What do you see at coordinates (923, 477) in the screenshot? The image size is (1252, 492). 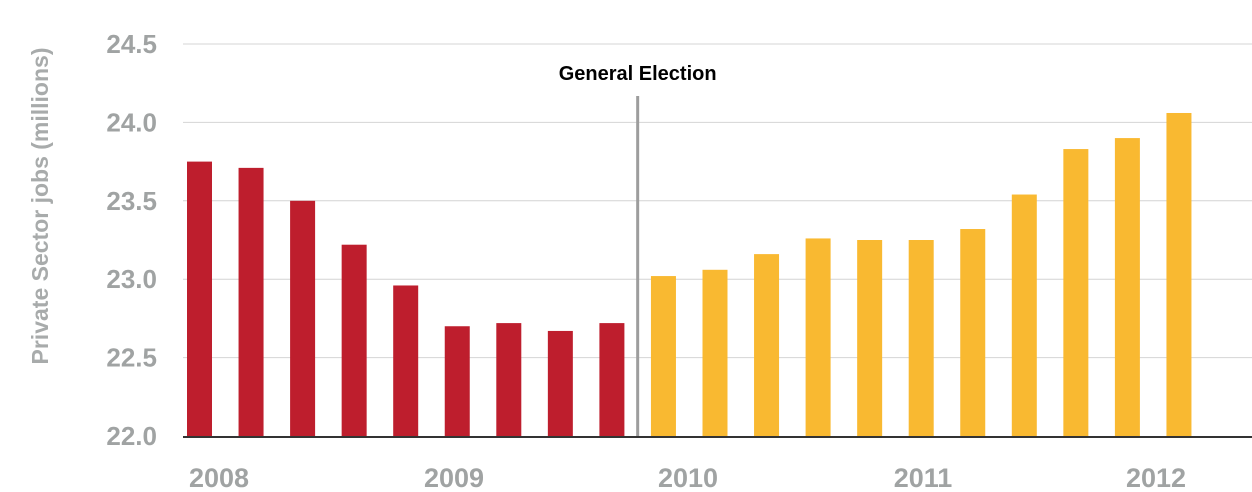 I see `x-tick-label: 2011` at bounding box center [923, 477].